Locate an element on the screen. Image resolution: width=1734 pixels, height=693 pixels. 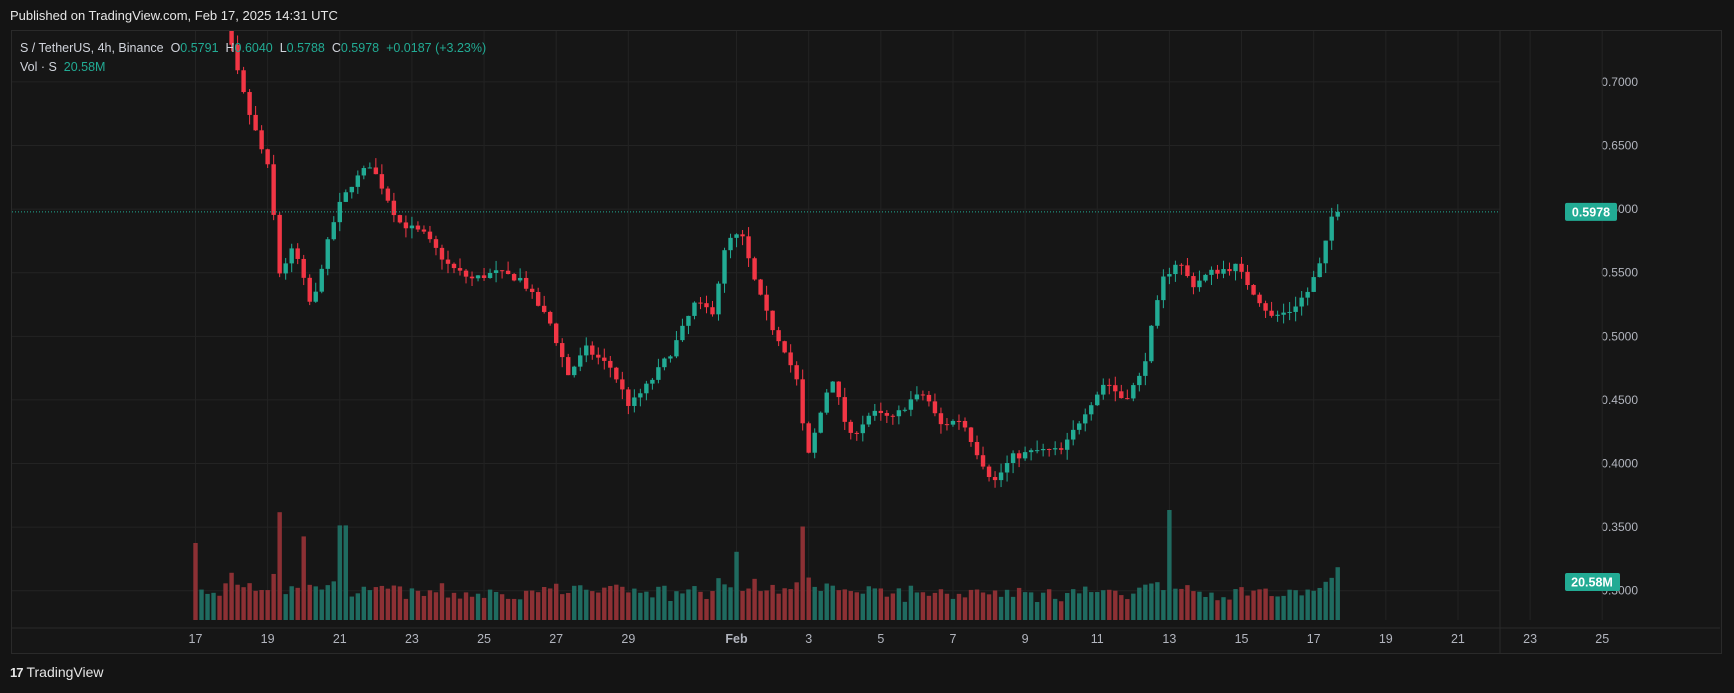
y-tick-label: 0.4000 is located at coordinates (1619, 464).